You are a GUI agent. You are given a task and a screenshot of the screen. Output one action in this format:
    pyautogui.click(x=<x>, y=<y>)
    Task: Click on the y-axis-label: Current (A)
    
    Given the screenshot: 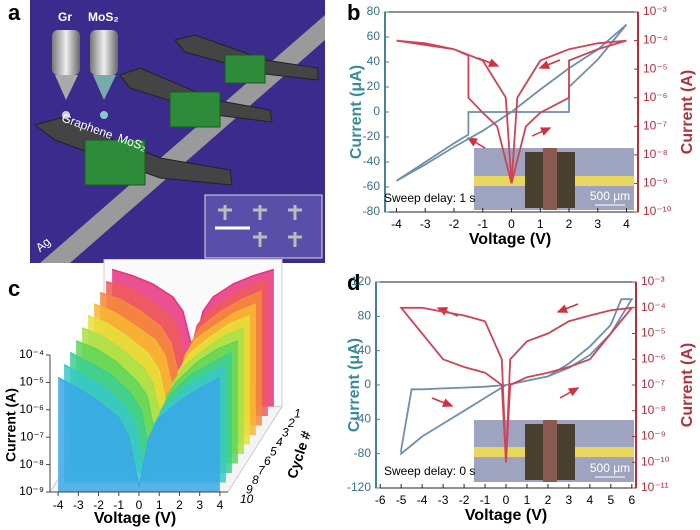 What is the action you would take?
    pyautogui.click(x=11, y=425)
    